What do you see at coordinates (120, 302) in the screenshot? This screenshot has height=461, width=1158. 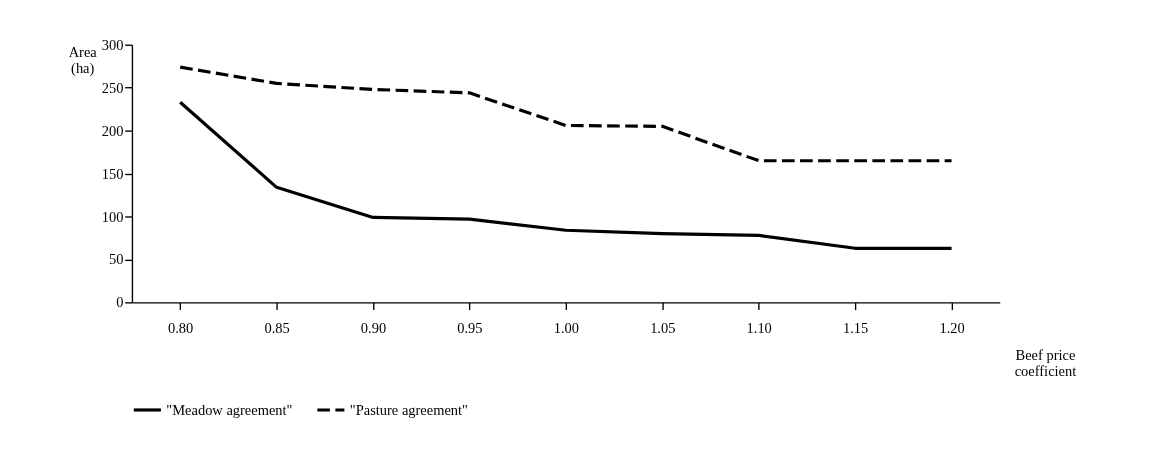 I see `y-tick-label: 0` at bounding box center [120, 302].